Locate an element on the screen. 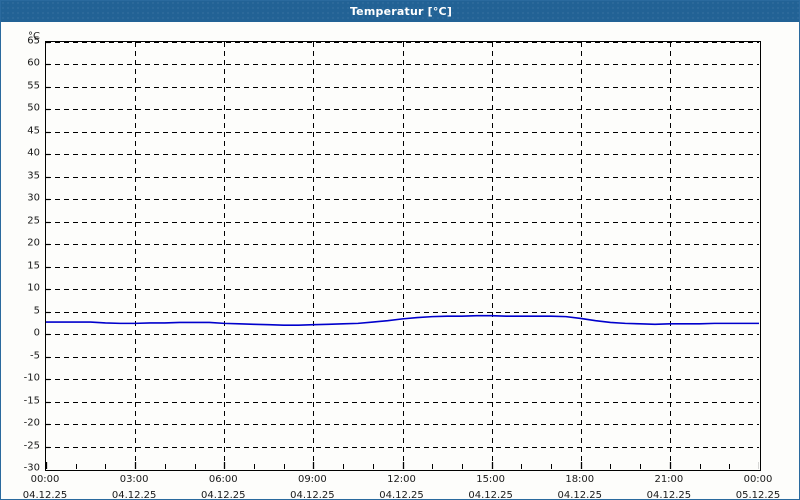 The width and height of the screenshot is (800, 500). x-axis-tick-label: 06:00 04.12.25 is located at coordinates (223, 487).